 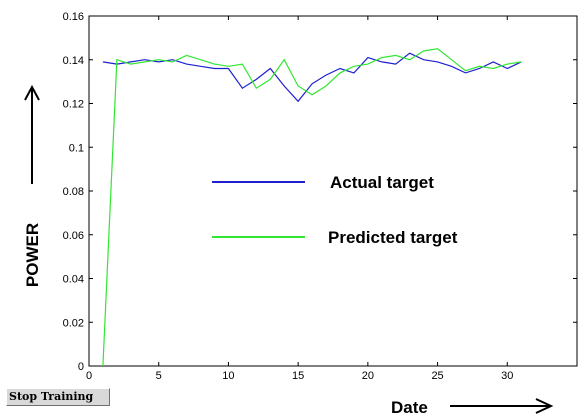 I want to click on x-tick-label: 0, so click(x=89, y=376).